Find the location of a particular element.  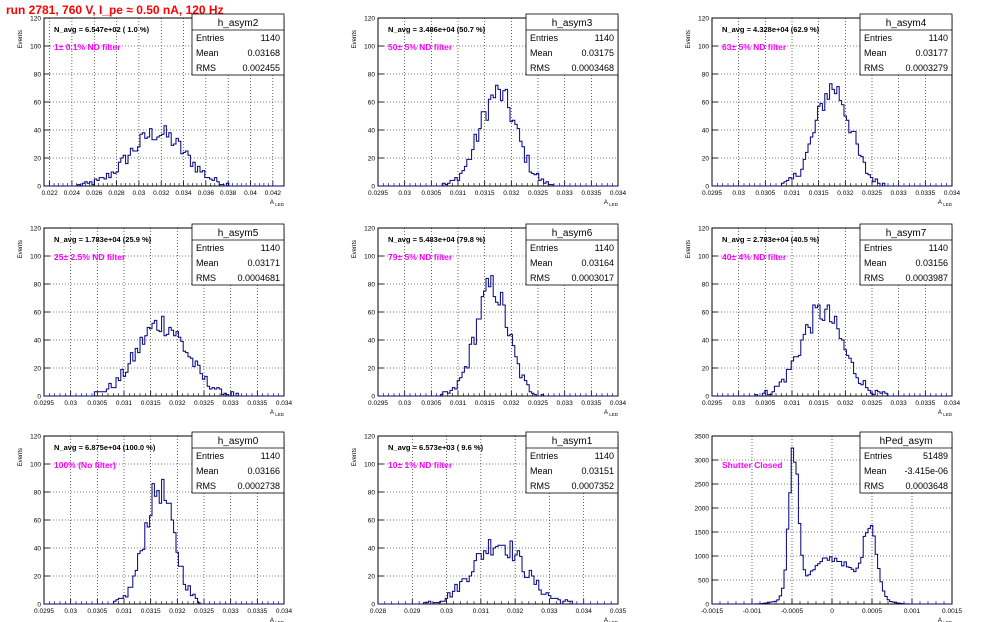

x-tick-label: 0.0015 is located at coordinates (952, 611).